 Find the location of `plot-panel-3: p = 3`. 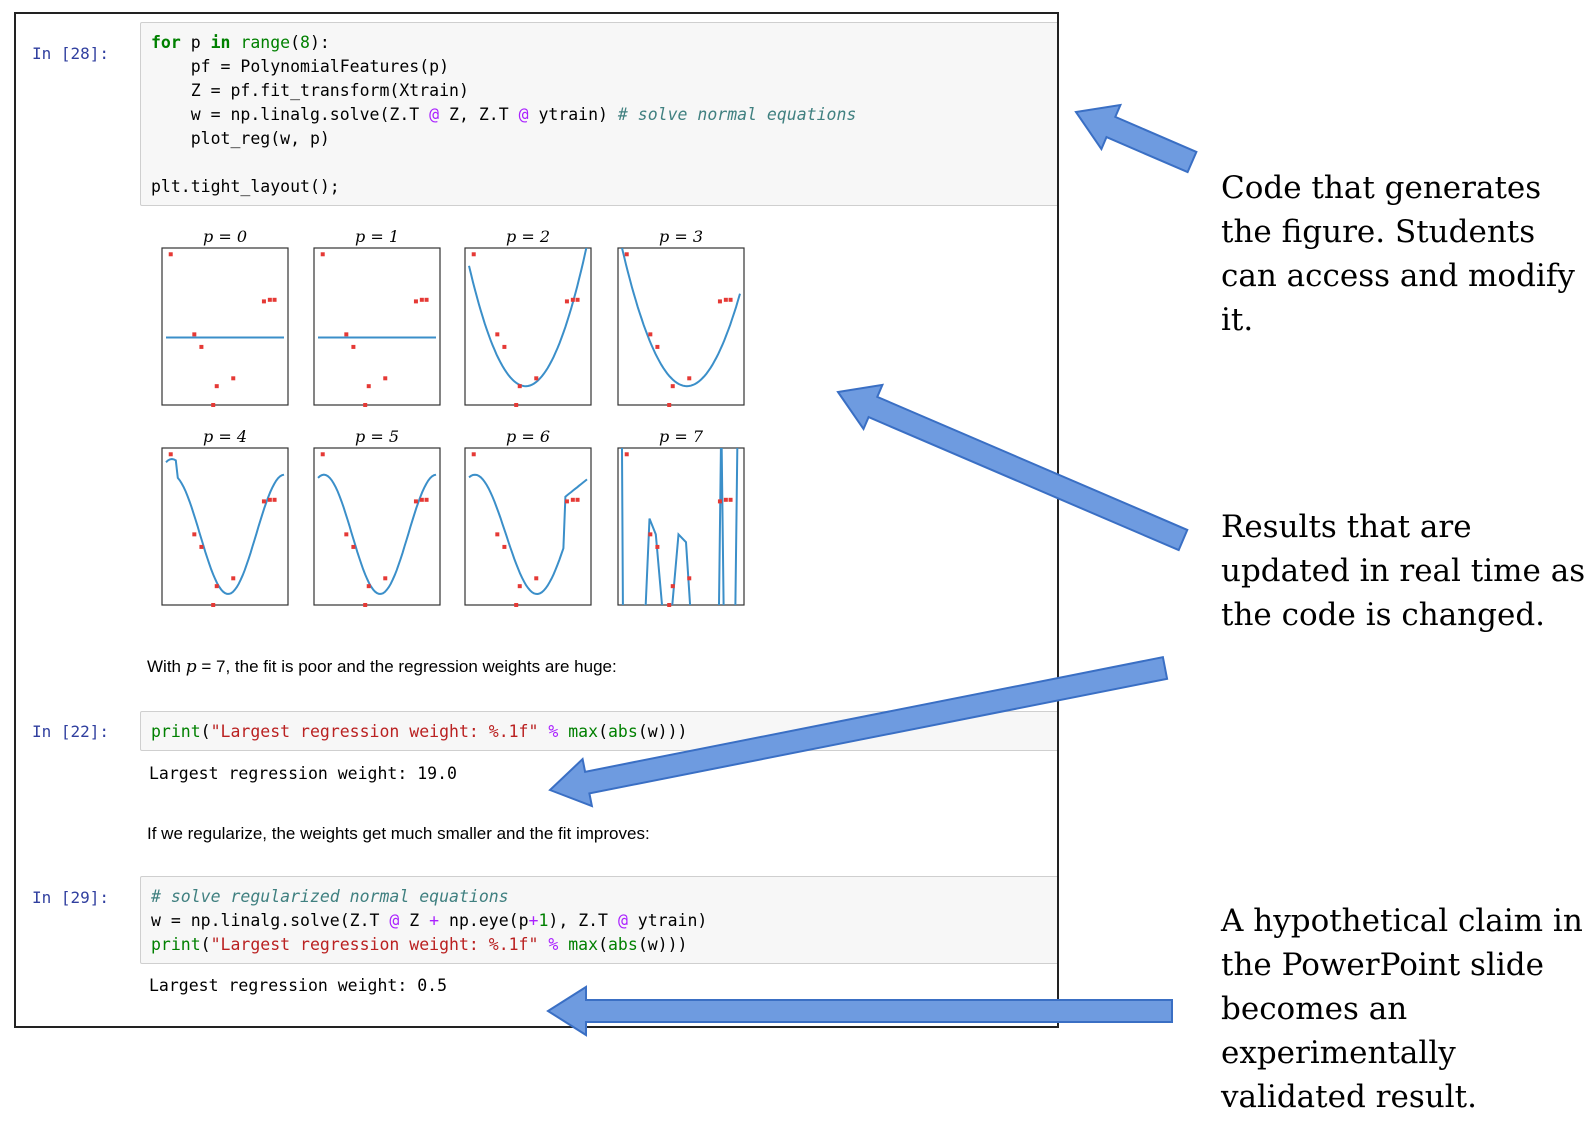

plot-panel-3: p = 3 is located at coordinates (681, 317).